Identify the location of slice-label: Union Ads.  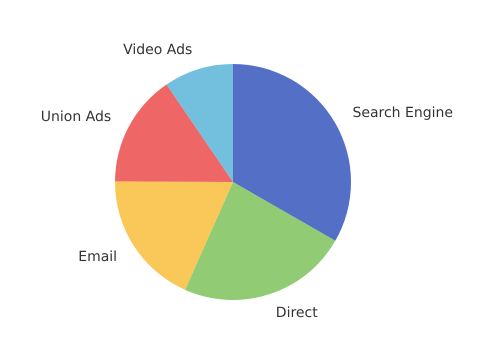
(76, 117).